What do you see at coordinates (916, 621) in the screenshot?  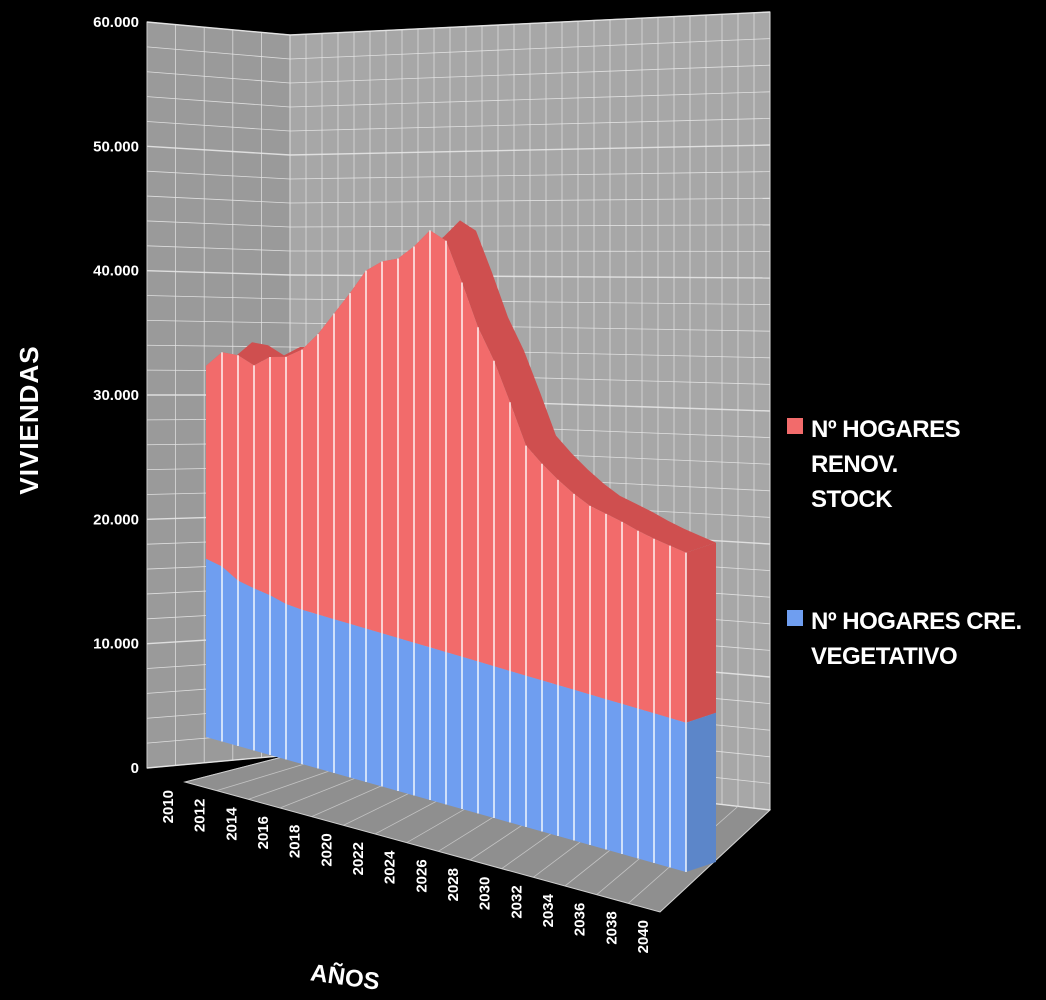 I see `legend-label-vegetativo-line1: Nº HOGARES CRE.` at bounding box center [916, 621].